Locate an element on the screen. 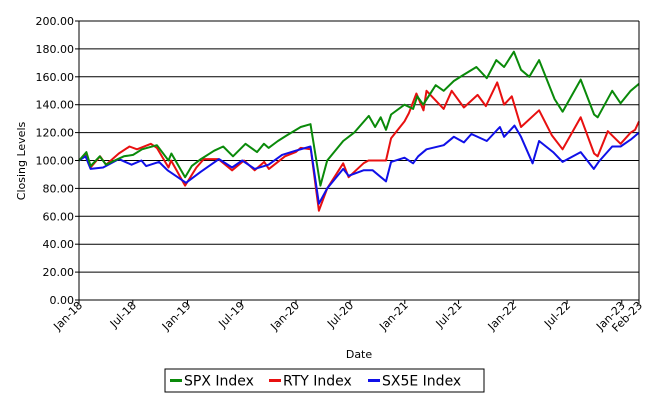 The image size is (655, 404). x-tick-label: Jul-21 is located at coordinates (449, 315).